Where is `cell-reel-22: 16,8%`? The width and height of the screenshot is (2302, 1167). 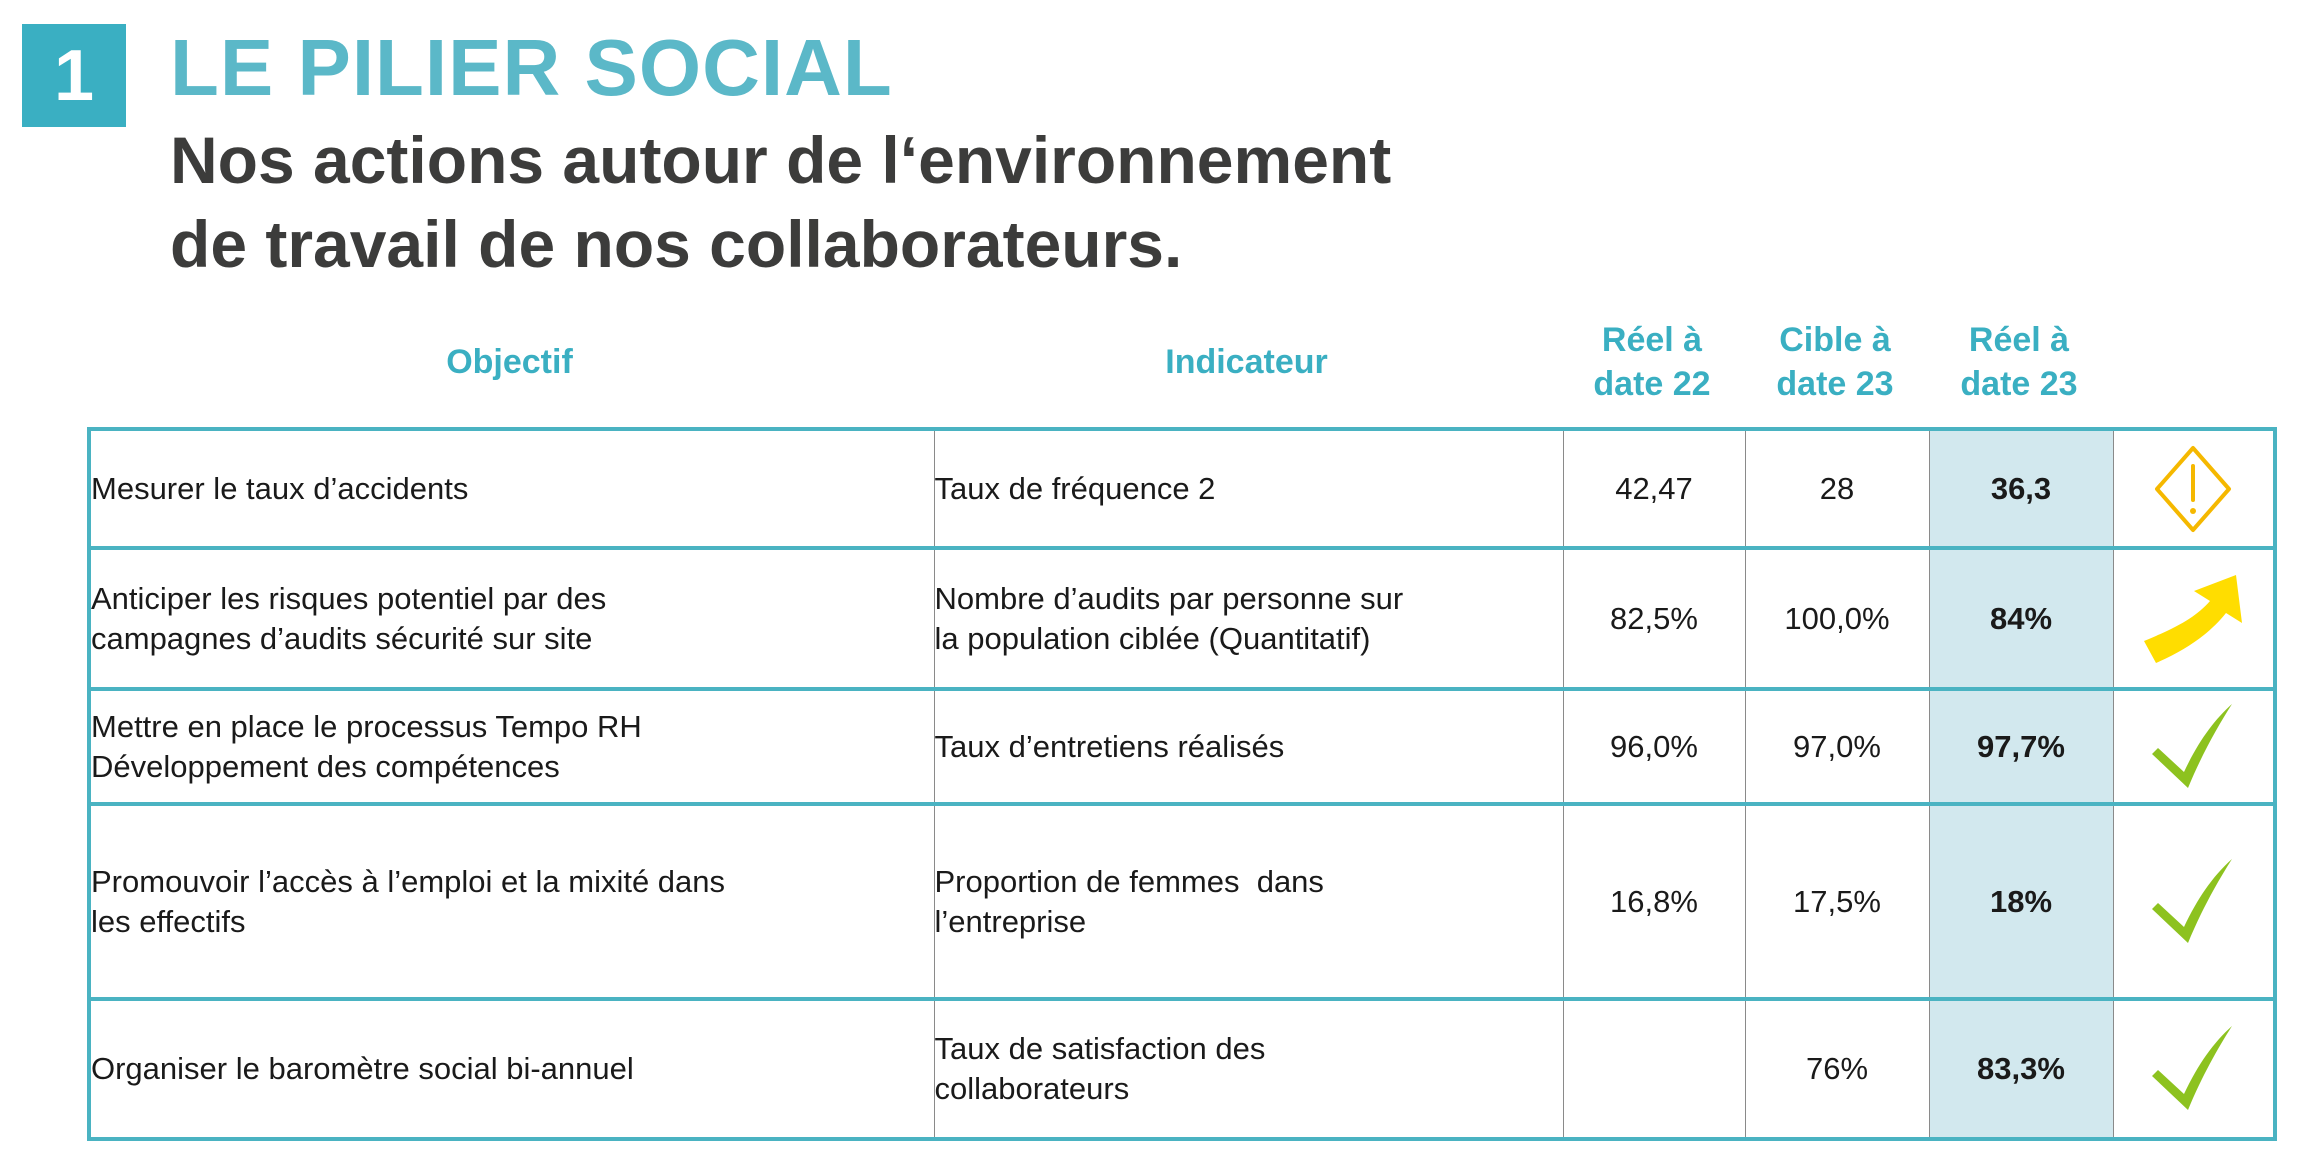
cell-reel-22: 16,8% is located at coordinates (1654, 901).